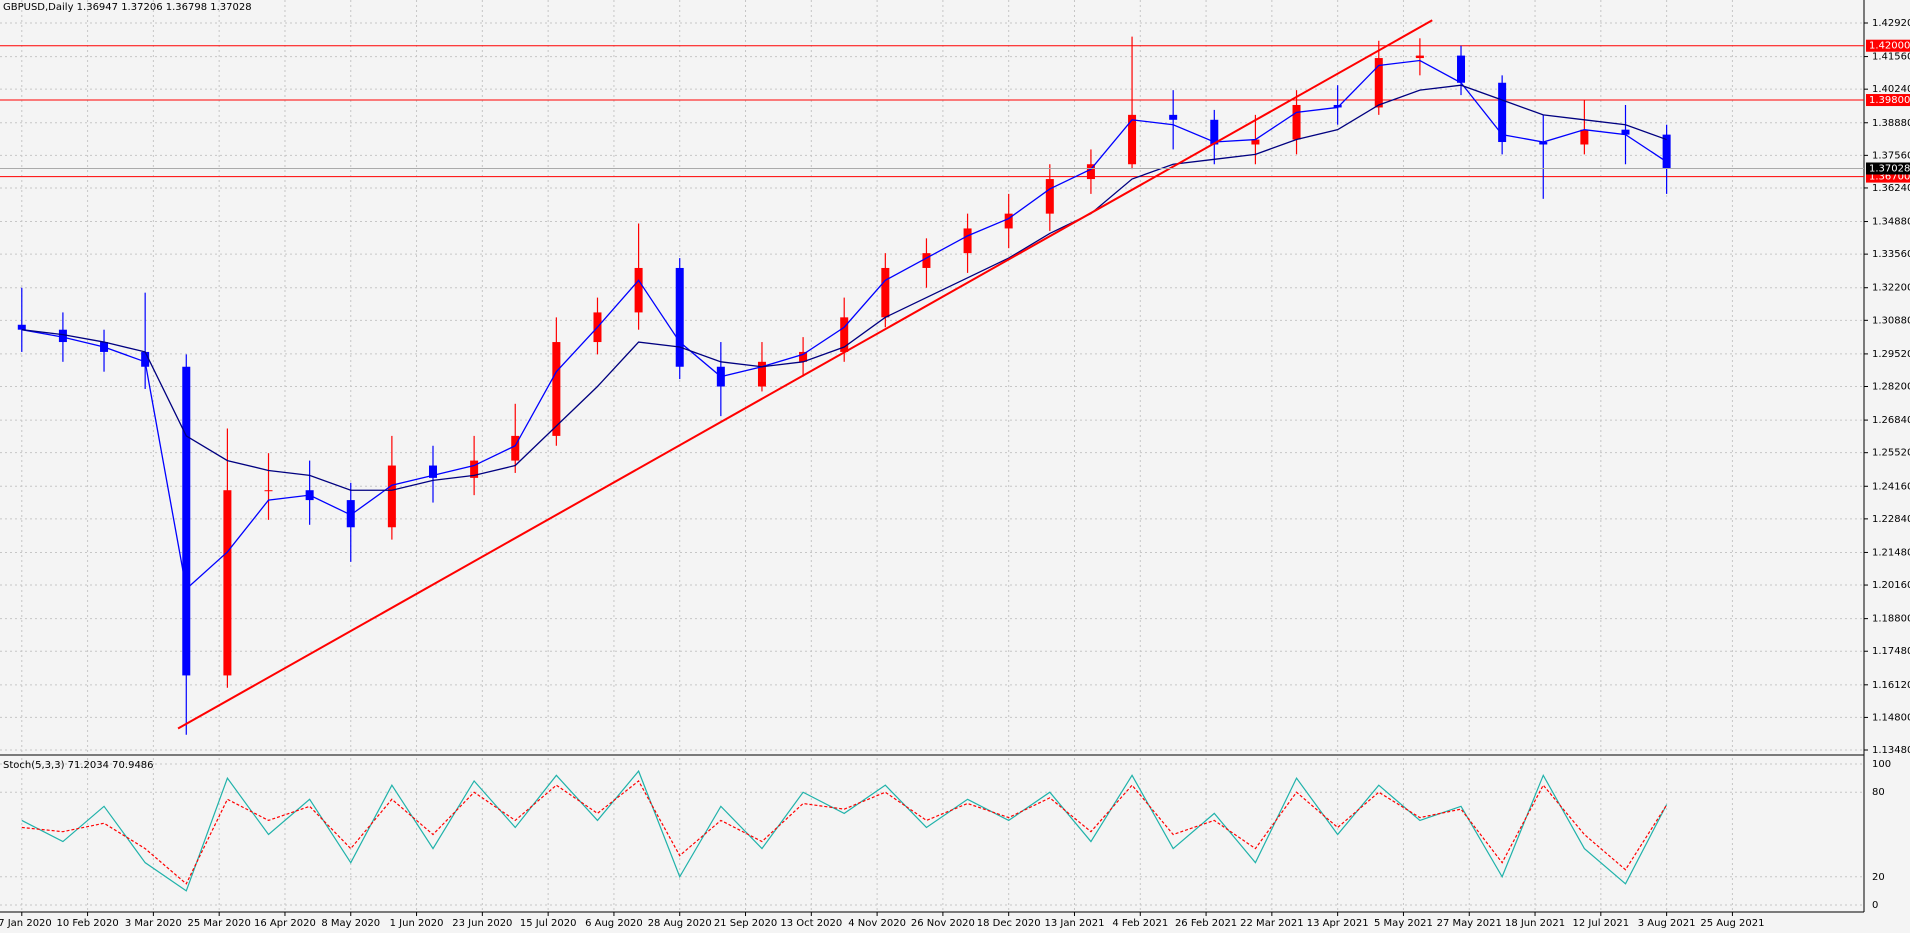 The height and width of the screenshot is (933, 1910). Describe the element at coordinates (482, 923) in the screenshot. I see `x-tick-label: 23 Jun 2020` at that location.